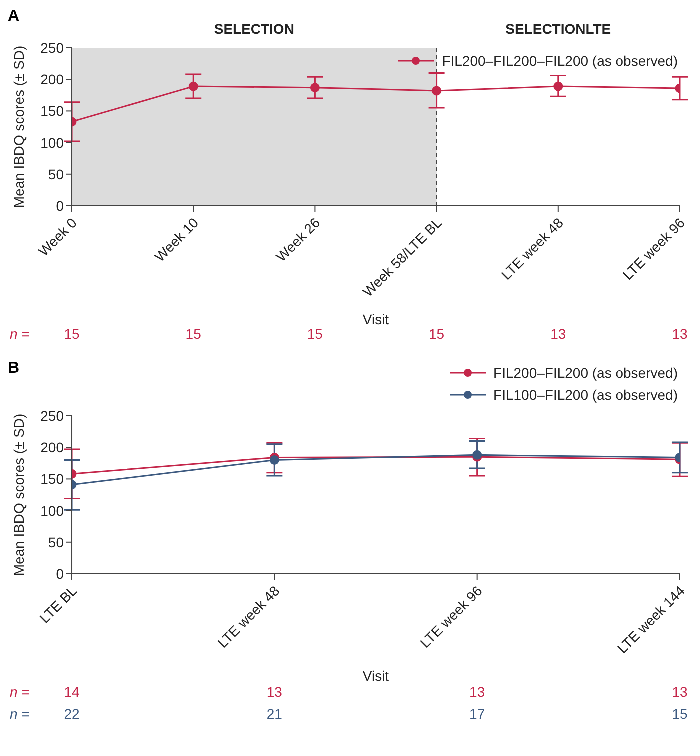 The width and height of the screenshot is (700, 756). I want to click on band-label: SELECTION, so click(254, 29).